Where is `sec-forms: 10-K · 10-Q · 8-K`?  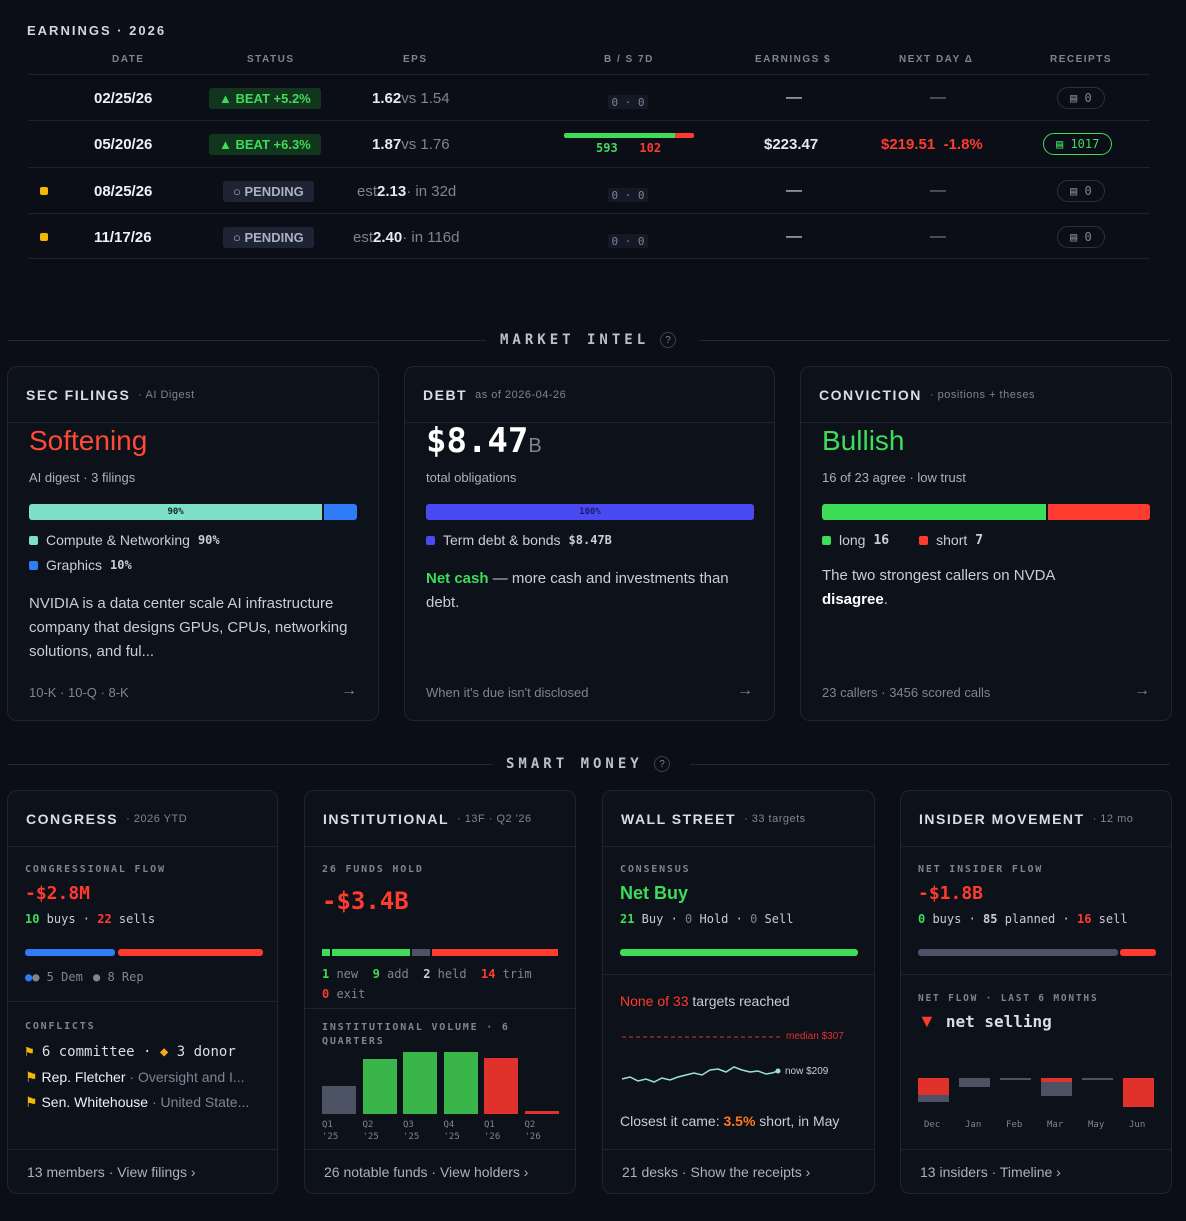
sec-forms: 10-K · 10-Q · 8-K is located at coordinates (79, 692).